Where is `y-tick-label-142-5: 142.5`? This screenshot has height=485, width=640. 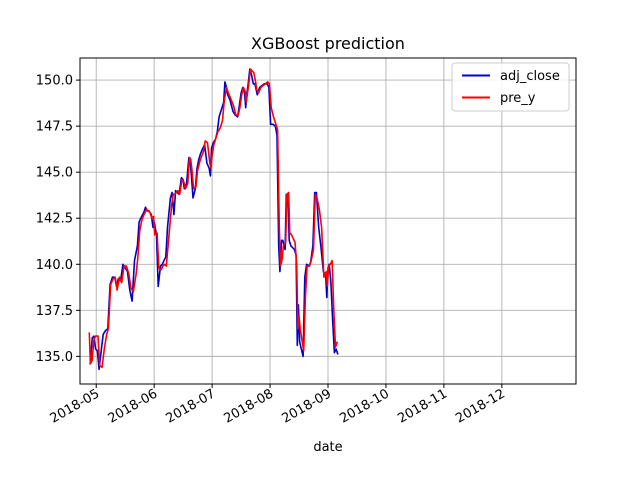
y-tick-label-142-5: 142.5 is located at coordinates (54, 219).